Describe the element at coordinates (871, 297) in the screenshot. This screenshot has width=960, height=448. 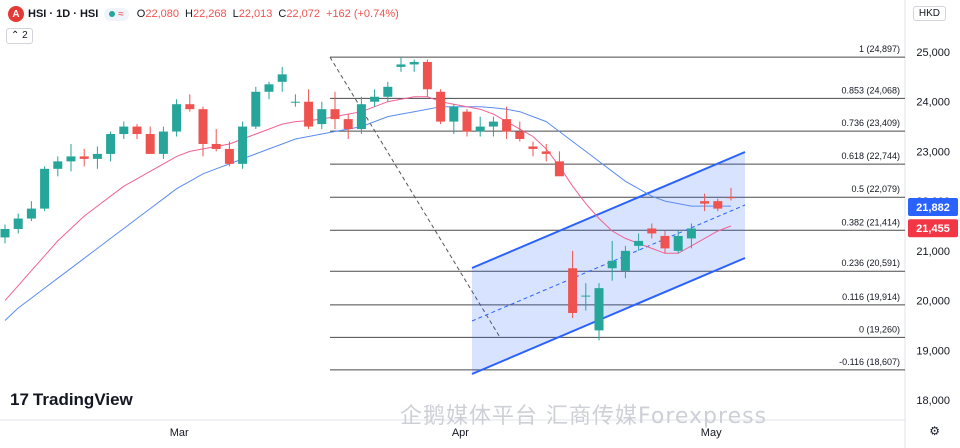
I see `fib-level-label: 0.116 (19,914)` at that location.